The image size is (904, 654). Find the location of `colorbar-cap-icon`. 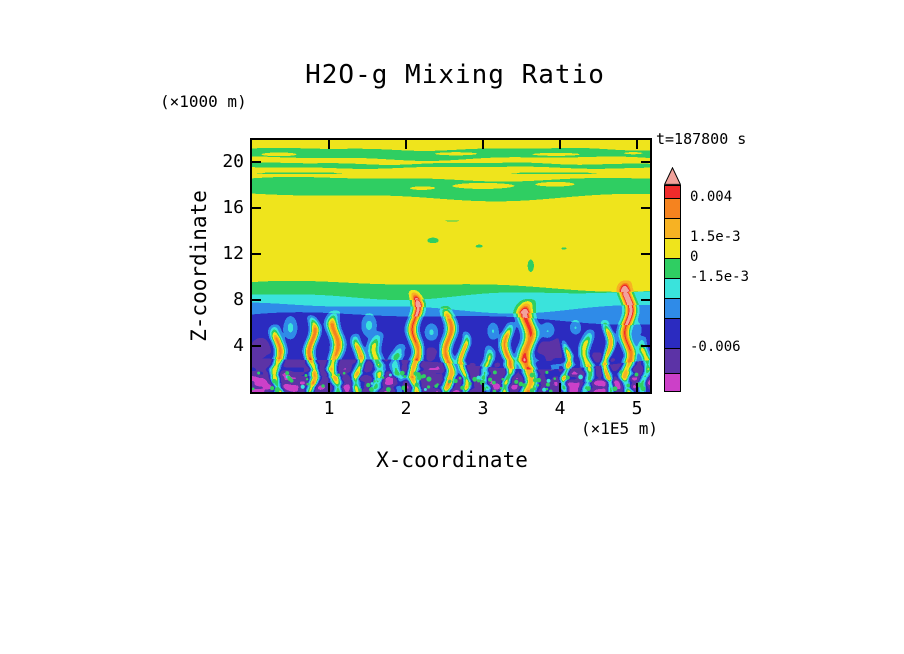

colorbar-cap-icon is located at coordinates (672, 176).